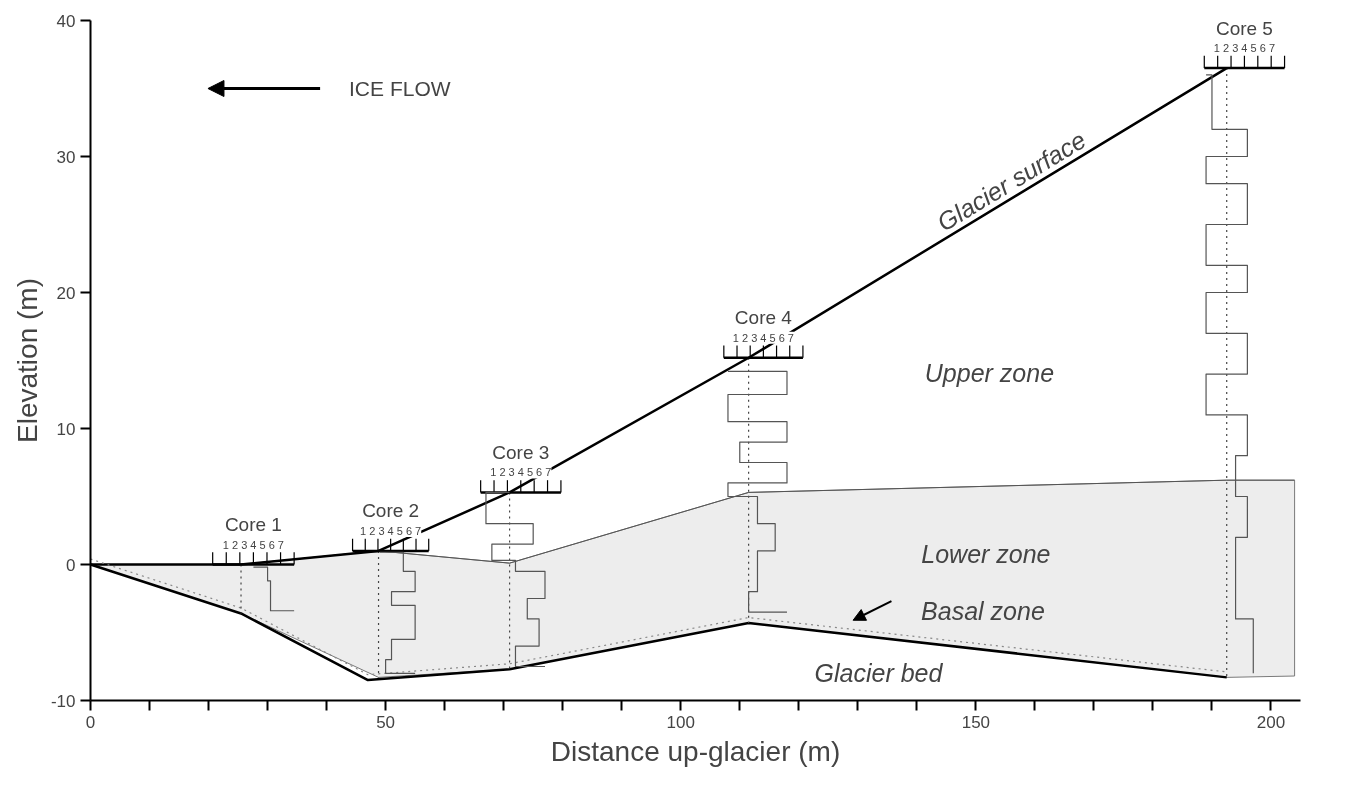  Describe the element at coordinates (66, 429) in the screenshot. I see `y-tick-label: 10` at that location.